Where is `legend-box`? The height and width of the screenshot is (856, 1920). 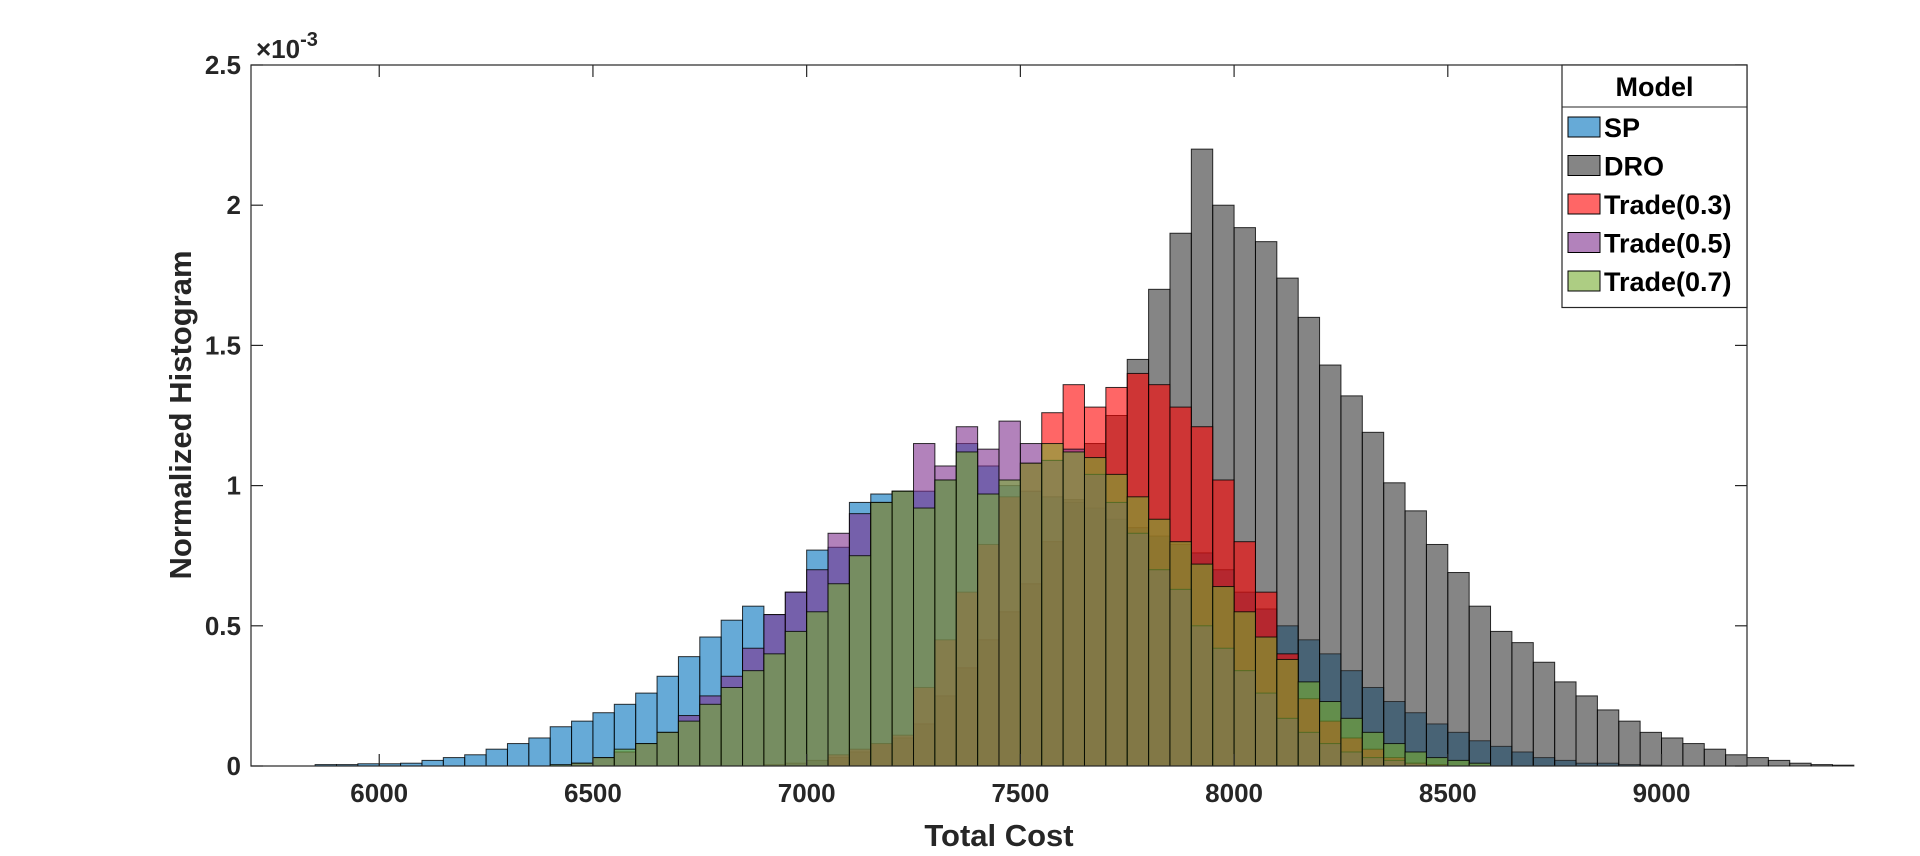
legend-box is located at coordinates (1654, 186).